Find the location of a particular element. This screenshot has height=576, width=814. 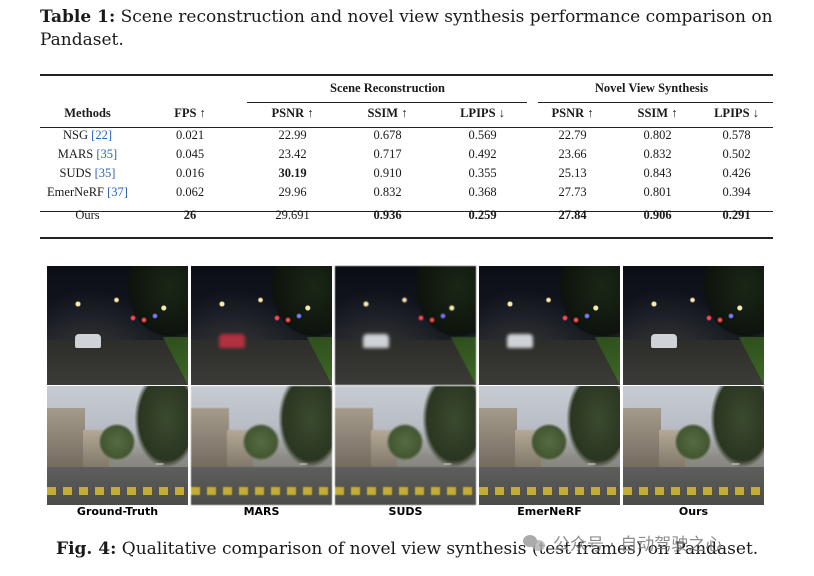

figure-label-mars: MARS is located at coordinates (261, 511).